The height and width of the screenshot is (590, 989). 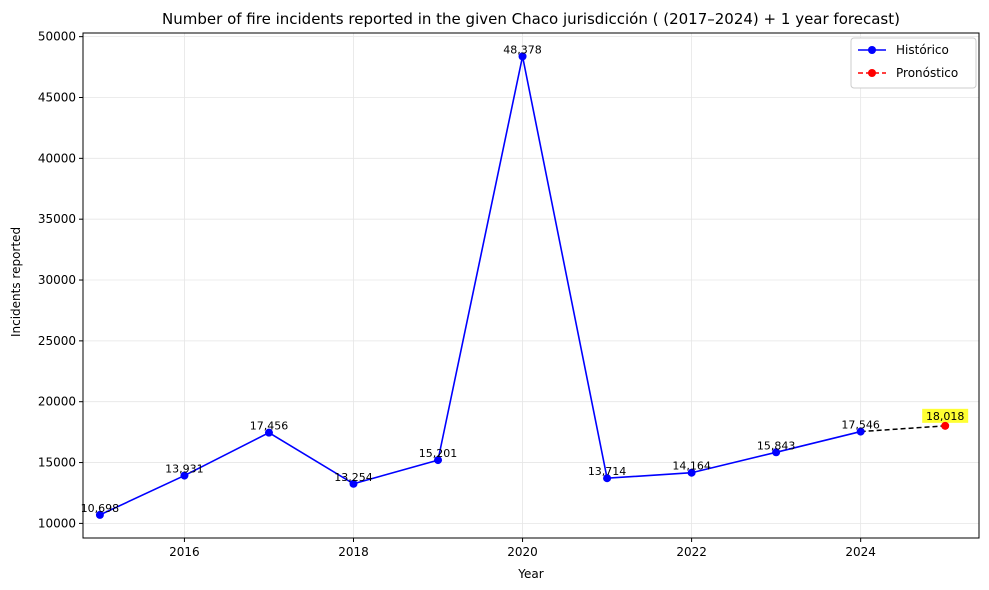 I want to click on y-tick-label: 40000, so click(x=57, y=158).